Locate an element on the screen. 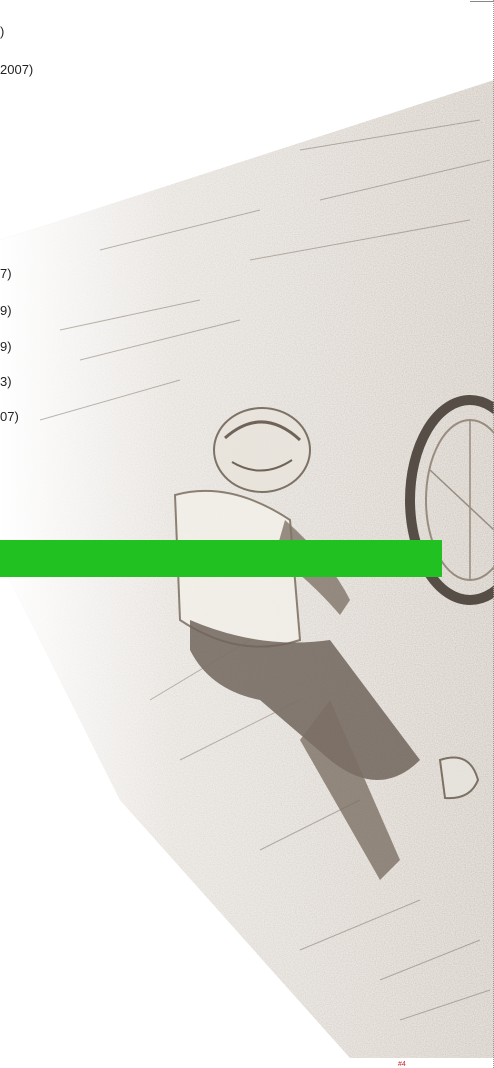 The height and width of the screenshot is (1068, 494). top-hairline-divider is located at coordinates (482, 1).